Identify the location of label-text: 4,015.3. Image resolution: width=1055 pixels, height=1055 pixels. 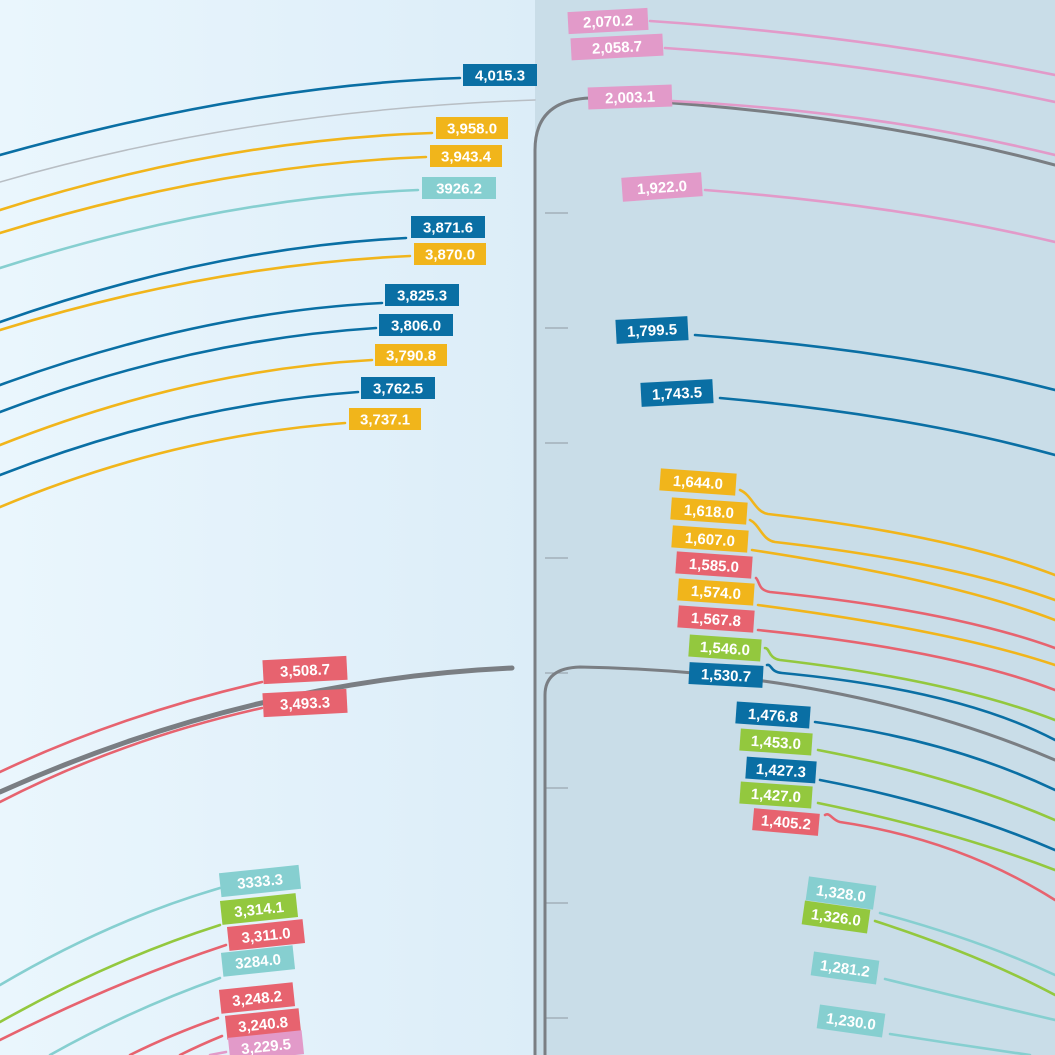
(500, 76).